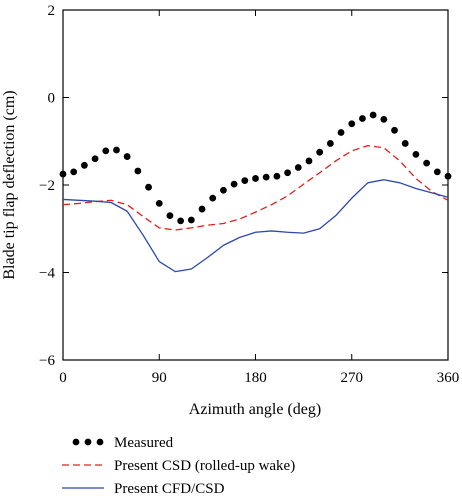 The image size is (462, 500). What do you see at coordinates (63, 378) in the screenshot?
I see `x-tick-label: 0` at bounding box center [63, 378].